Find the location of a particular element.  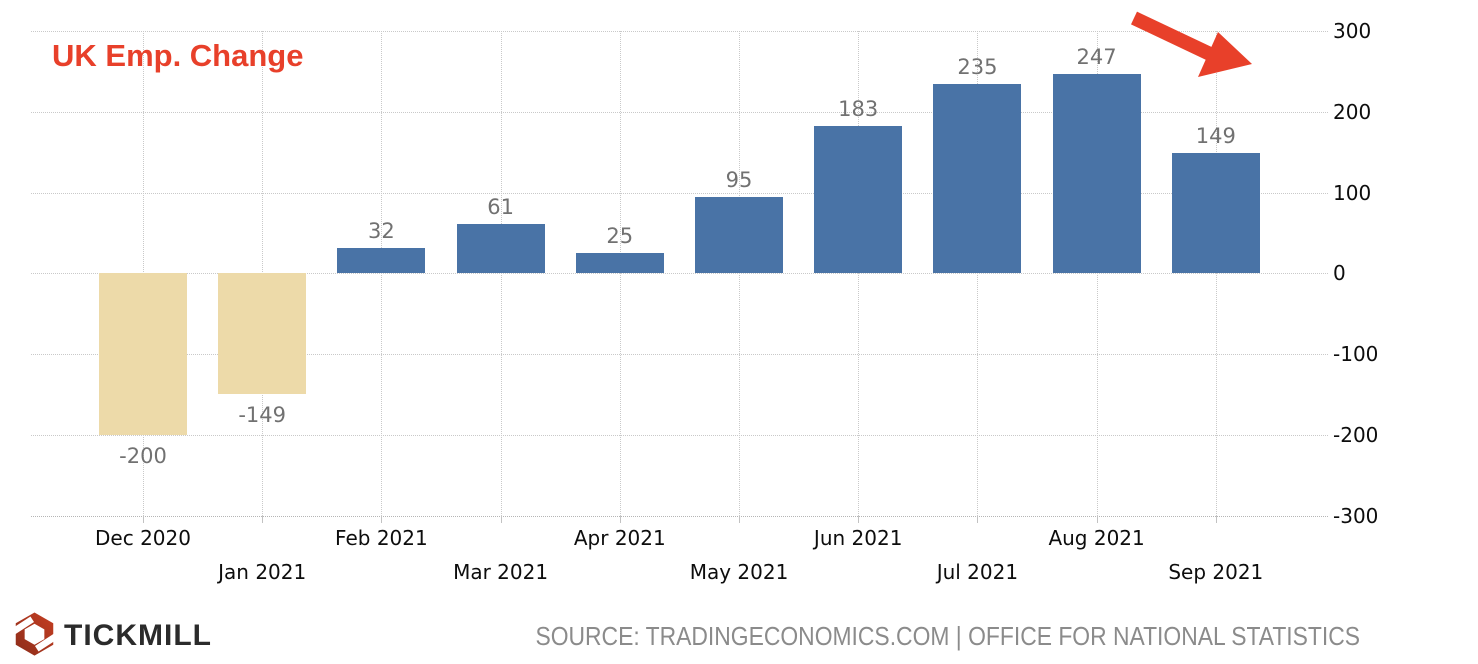

x-axis-label: Sep 2021 is located at coordinates (1216, 572).